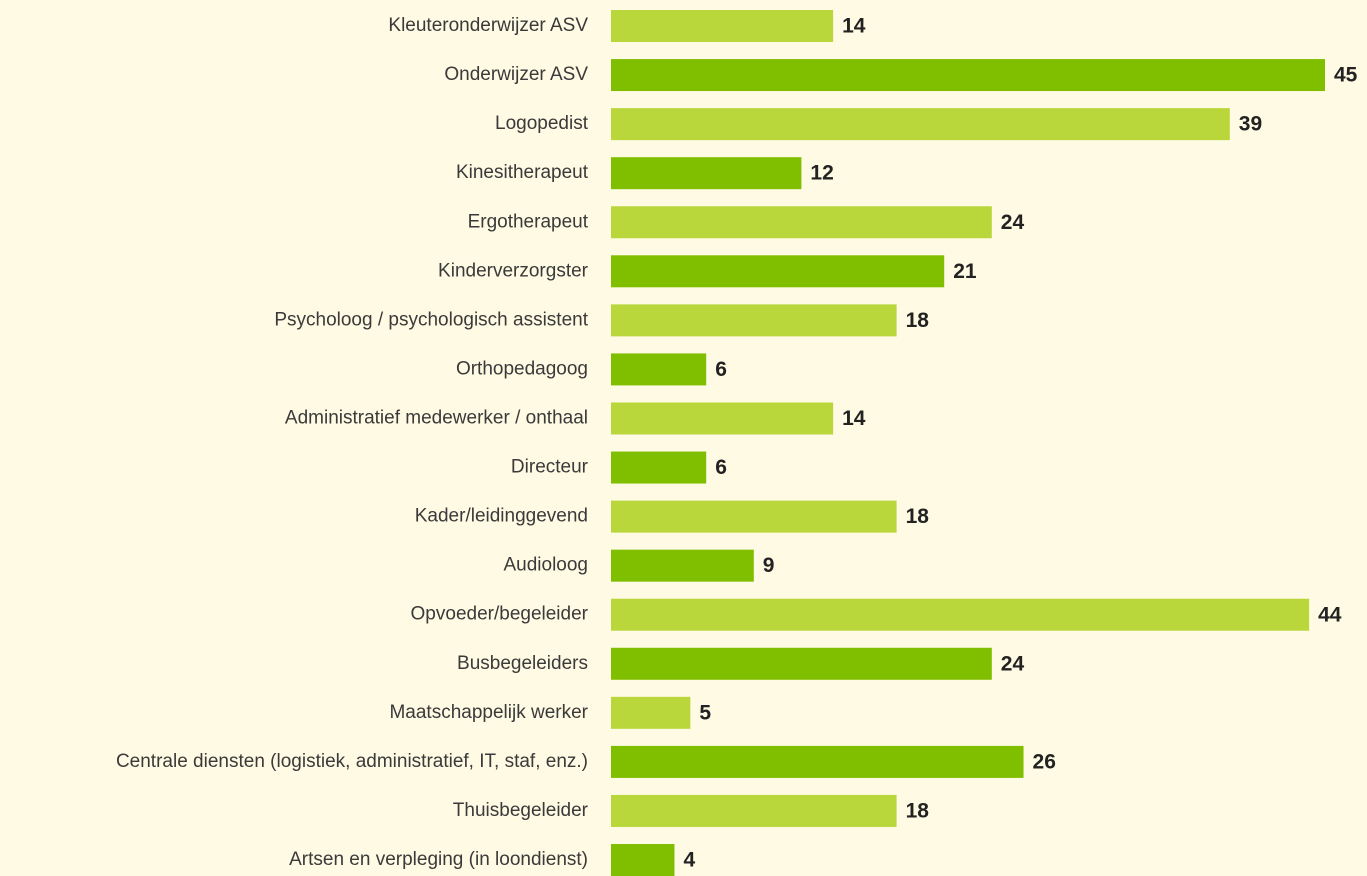 This screenshot has height=876, width=1367. What do you see at coordinates (516, 74) in the screenshot?
I see `category-label: Onderwijzer ASV` at bounding box center [516, 74].